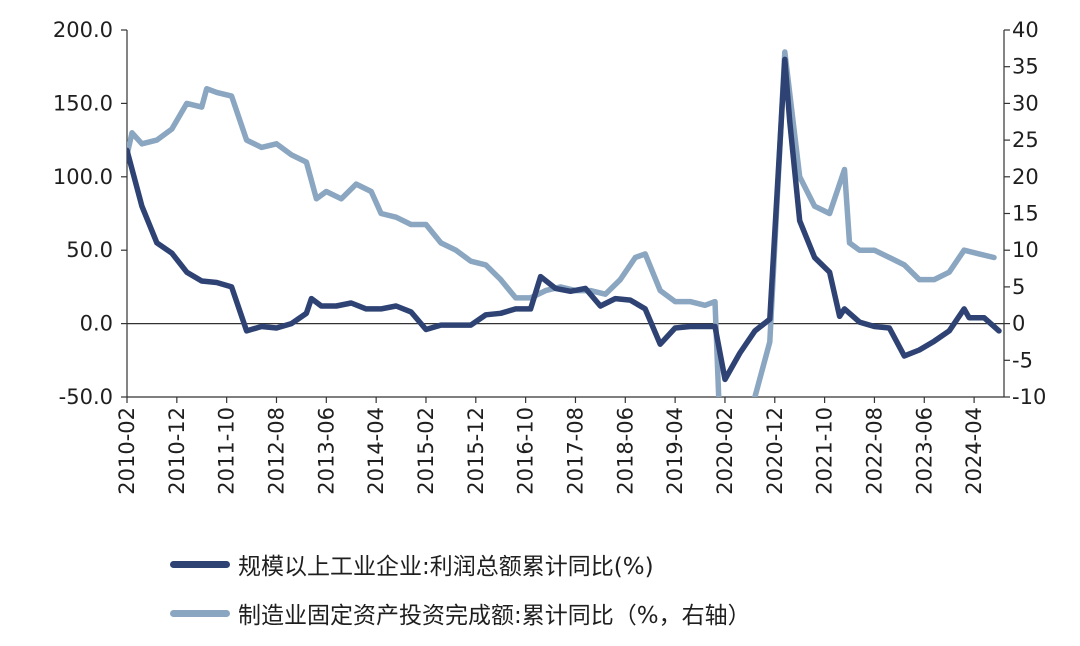  Describe the element at coordinates (1022, 360) in the screenshot. I see `right-tick-label: -5` at that location.